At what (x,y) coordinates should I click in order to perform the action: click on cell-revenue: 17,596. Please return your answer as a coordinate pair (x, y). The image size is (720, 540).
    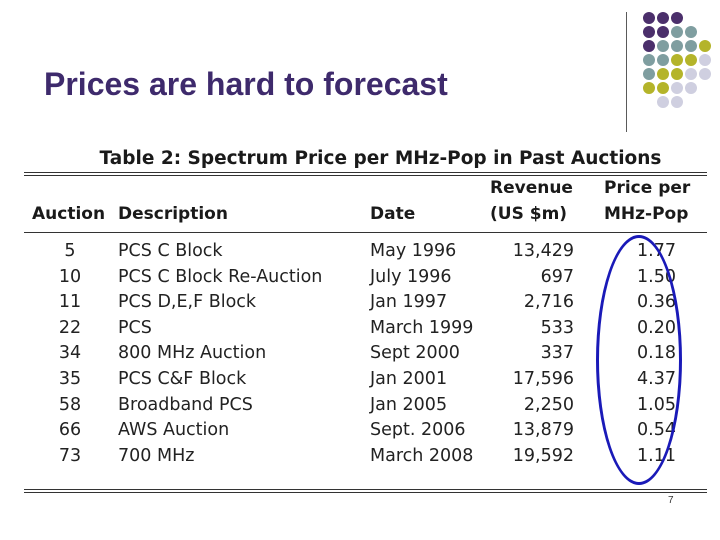
    Looking at the image, I should click on (543, 378).